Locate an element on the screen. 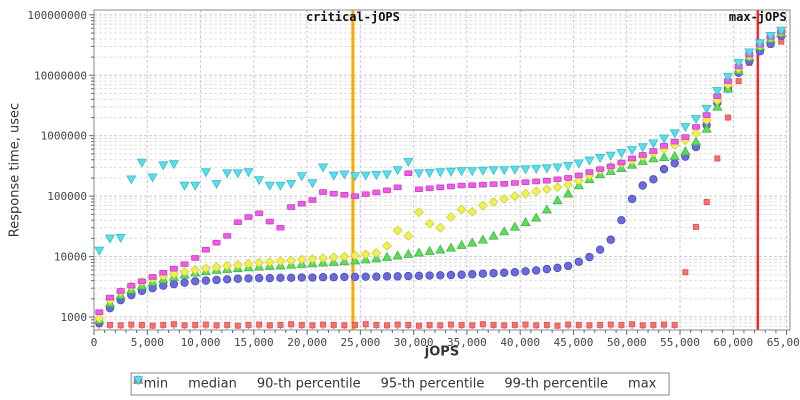 The height and width of the screenshot is (400, 800). x-tick-label: 40,000 is located at coordinates (520, 342).